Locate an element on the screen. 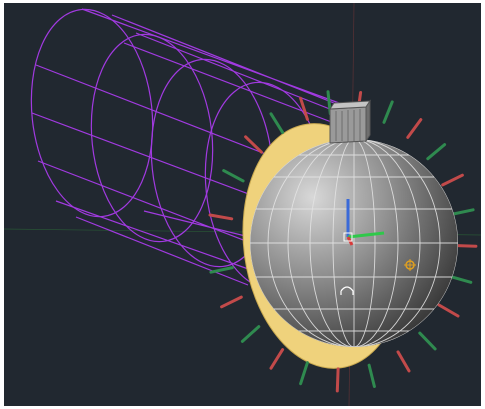 The image size is (485, 409). pivot-marker is located at coordinates (410, 265).